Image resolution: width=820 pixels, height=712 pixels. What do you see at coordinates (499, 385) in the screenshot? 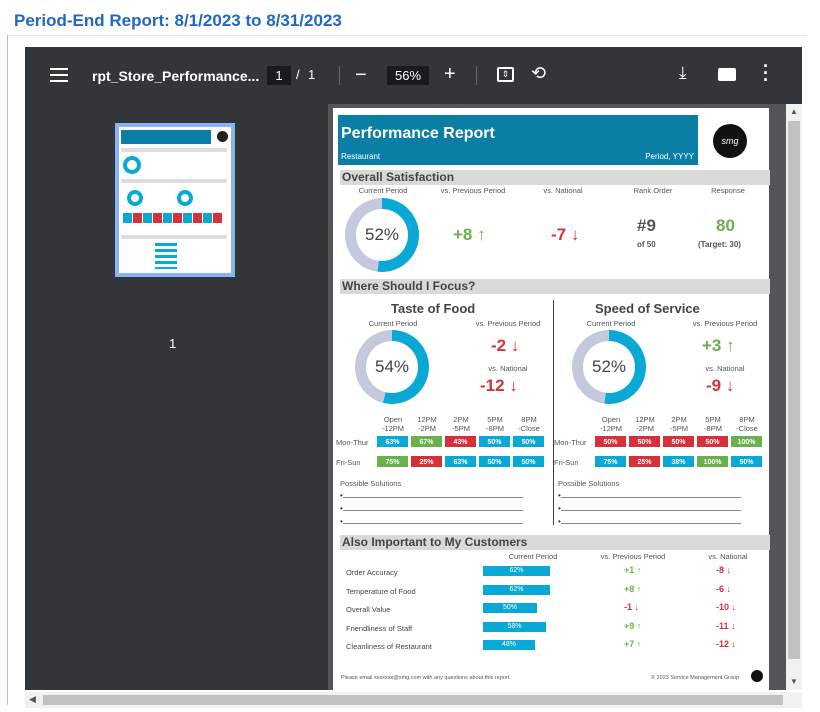
I see `taste-nat: -12 ↓` at bounding box center [499, 385].